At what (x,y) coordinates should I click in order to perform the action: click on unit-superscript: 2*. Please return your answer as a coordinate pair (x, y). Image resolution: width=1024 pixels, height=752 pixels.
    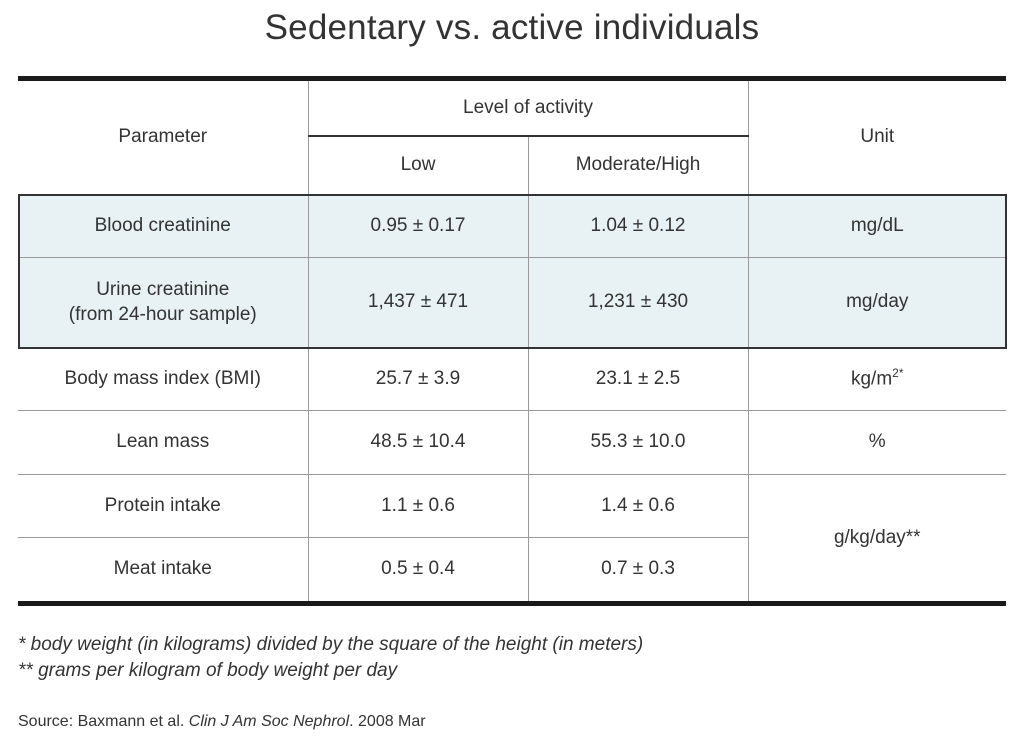
    Looking at the image, I should click on (898, 373).